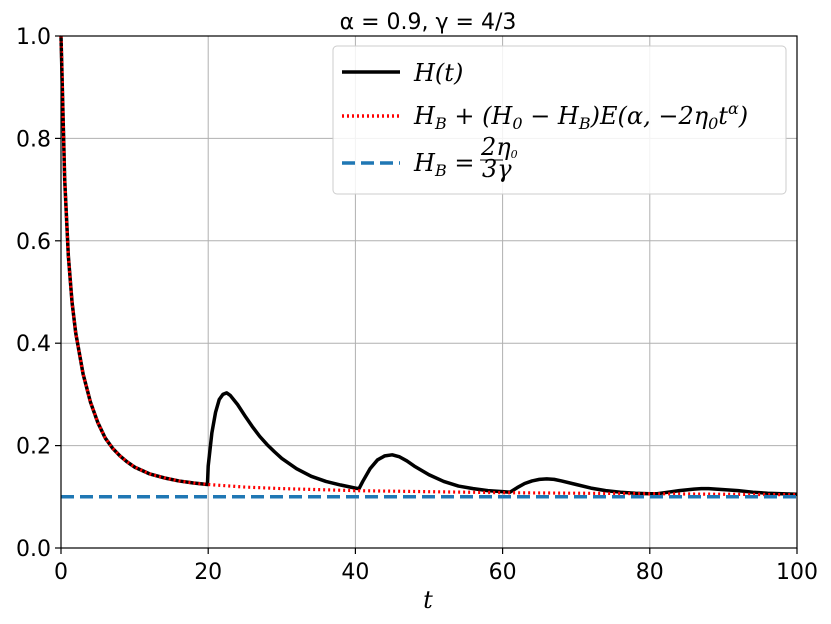  I want to click on y-tick-label: 0.6, so click(33, 242).